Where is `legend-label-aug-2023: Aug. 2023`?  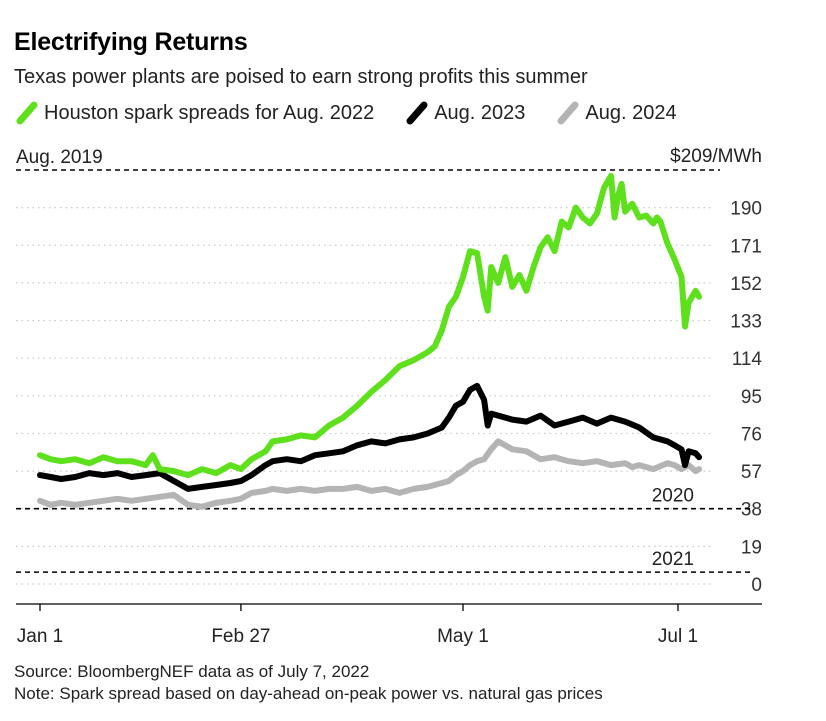 legend-label-aug-2023: Aug. 2023 is located at coordinates (480, 112).